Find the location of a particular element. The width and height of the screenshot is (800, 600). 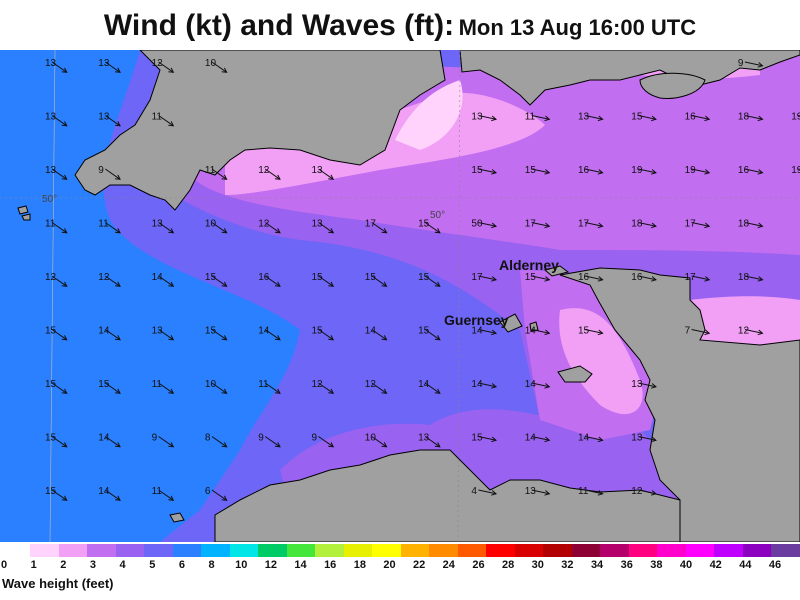

legend-tick-label: 42 is located at coordinates (715, 565).